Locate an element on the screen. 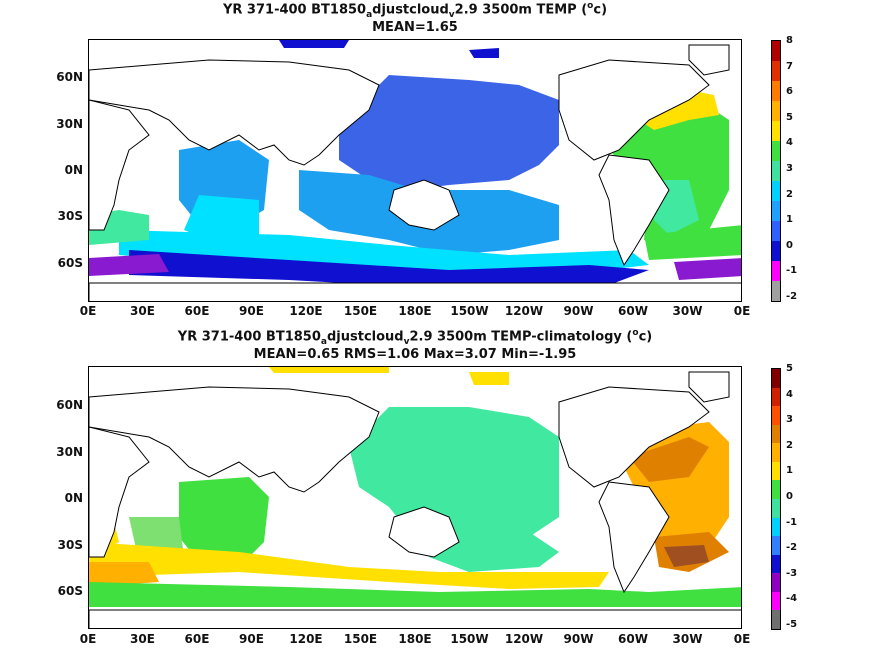  colorbar-label: 7 is located at coordinates (789, 66).